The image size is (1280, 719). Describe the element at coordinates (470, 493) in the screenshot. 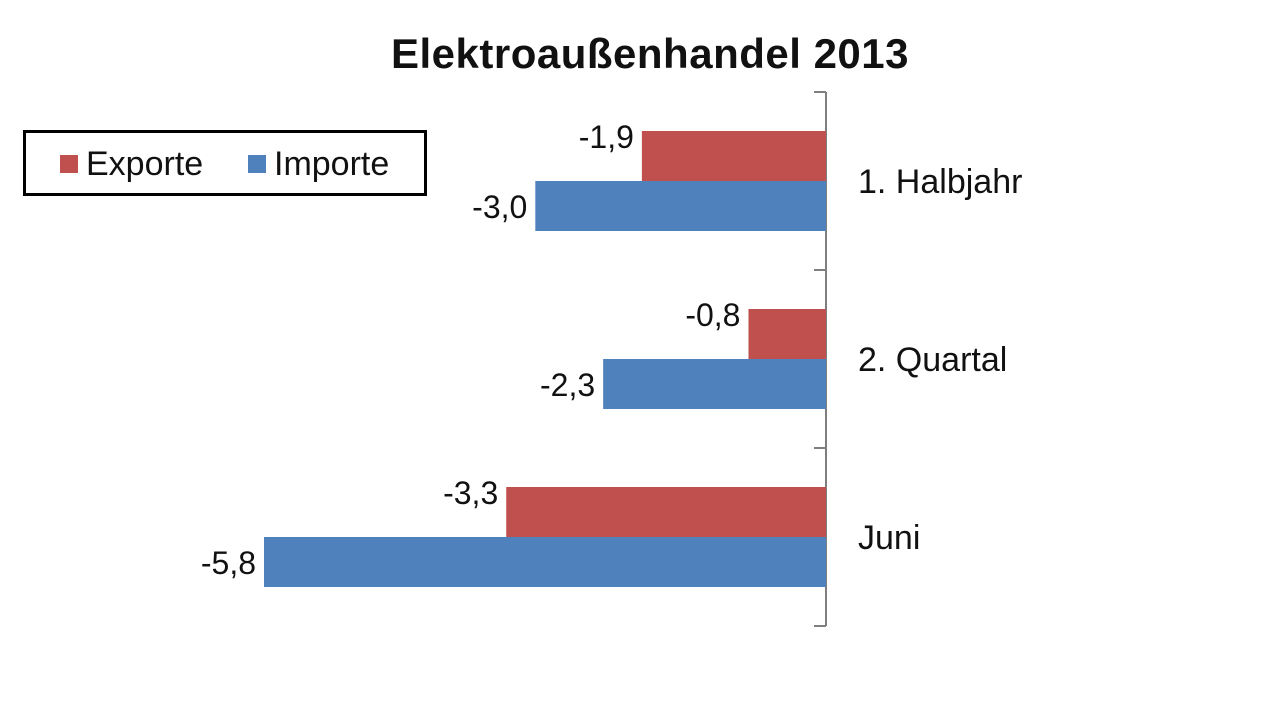

I see `data-label-exporte-3: -3,3` at that location.